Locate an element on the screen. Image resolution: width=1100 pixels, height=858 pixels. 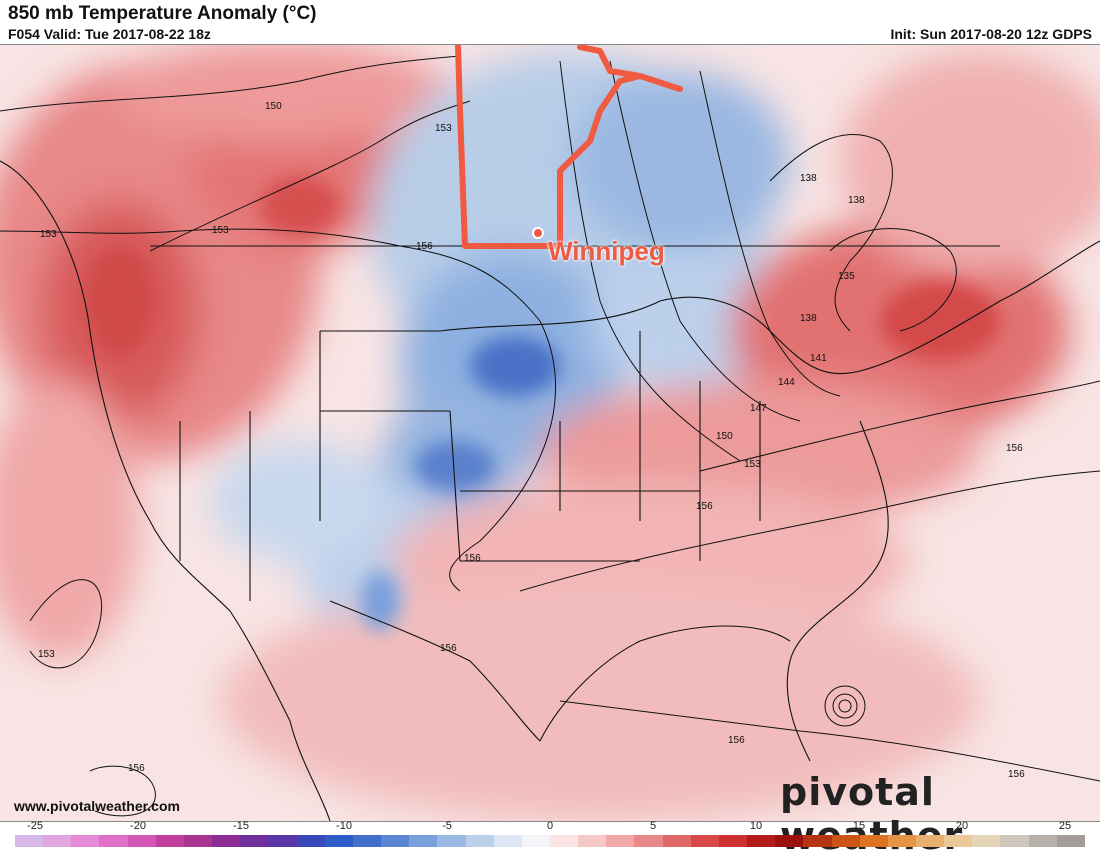
legend-tick: -10 is located at coordinates (344, 826).